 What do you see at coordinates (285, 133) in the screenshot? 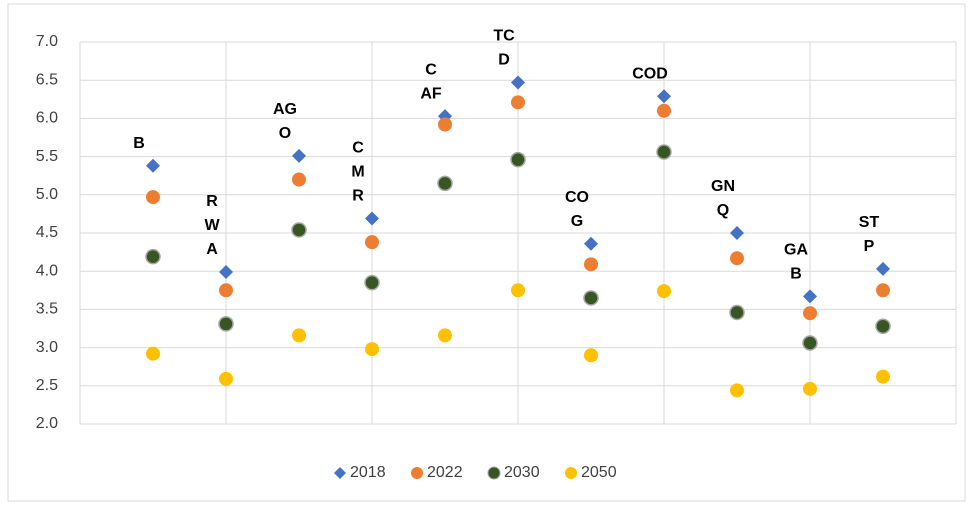
I see `point-label: O` at bounding box center [285, 133].